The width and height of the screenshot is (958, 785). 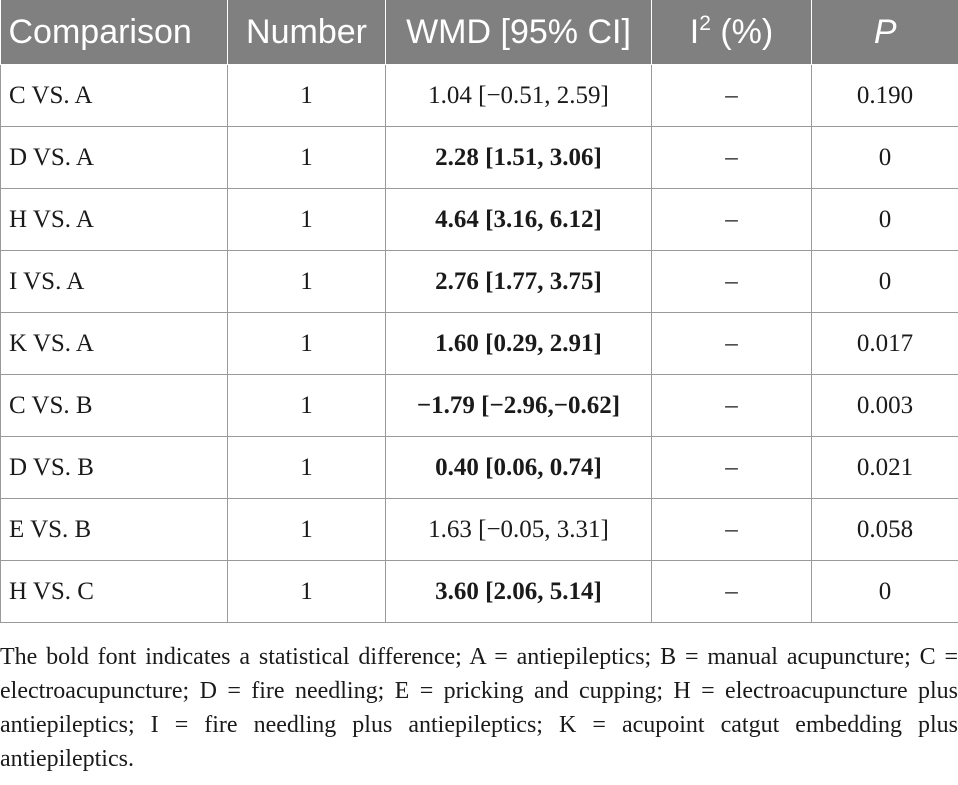 I want to click on wmd-cell: 2.28 [1.51, 3.06], so click(x=518, y=157).